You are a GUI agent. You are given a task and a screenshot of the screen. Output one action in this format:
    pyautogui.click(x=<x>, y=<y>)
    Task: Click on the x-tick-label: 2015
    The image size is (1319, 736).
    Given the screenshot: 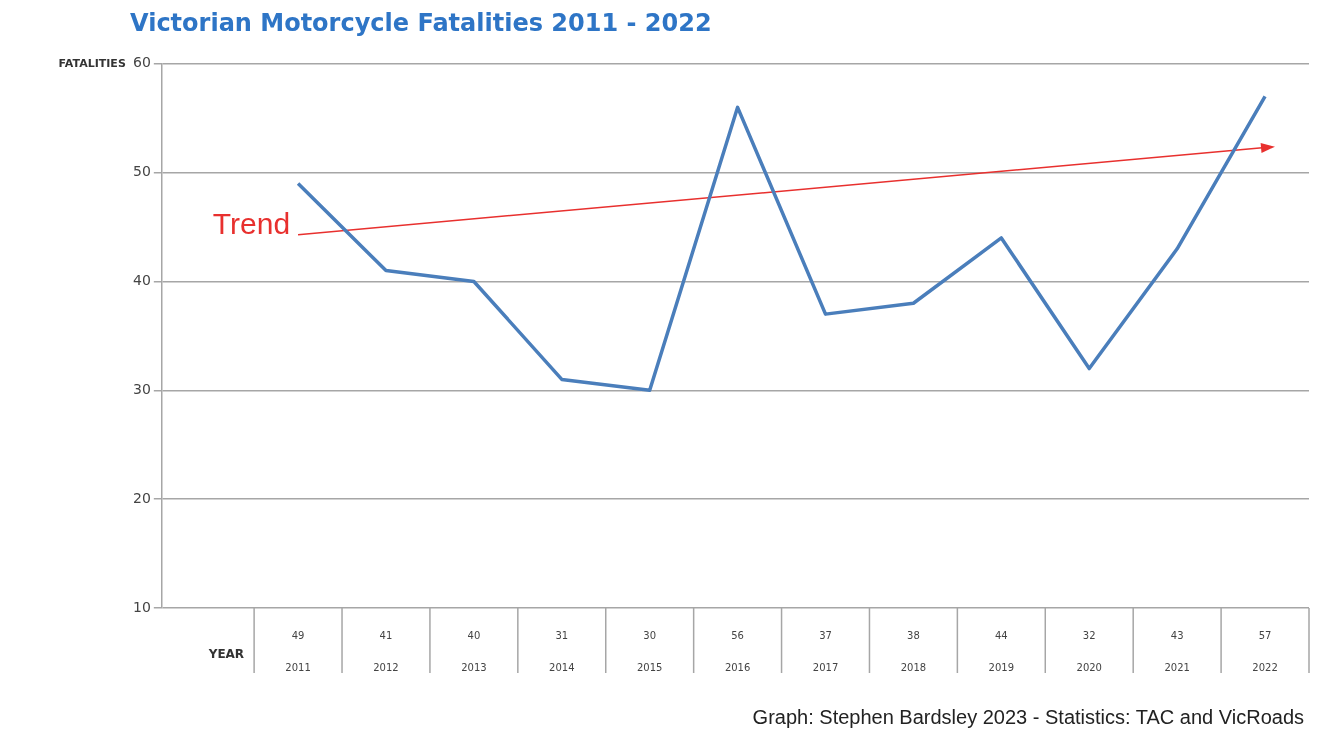 What is the action you would take?
    pyautogui.click(x=649, y=667)
    